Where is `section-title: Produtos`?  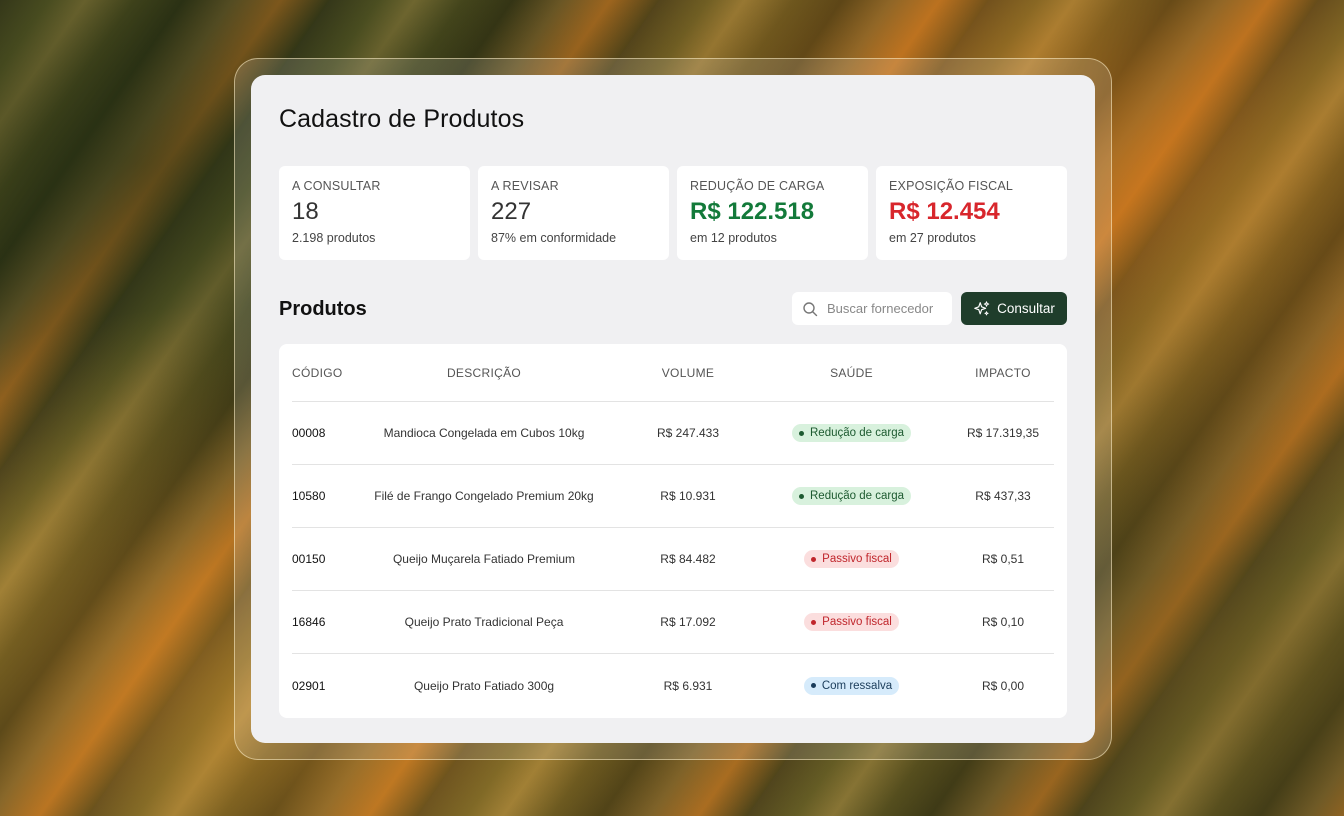 section-title: Produtos is located at coordinates (323, 309).